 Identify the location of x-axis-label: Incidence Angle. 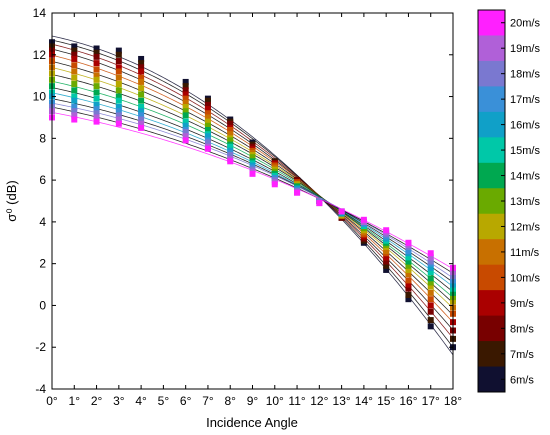
(252, 422).